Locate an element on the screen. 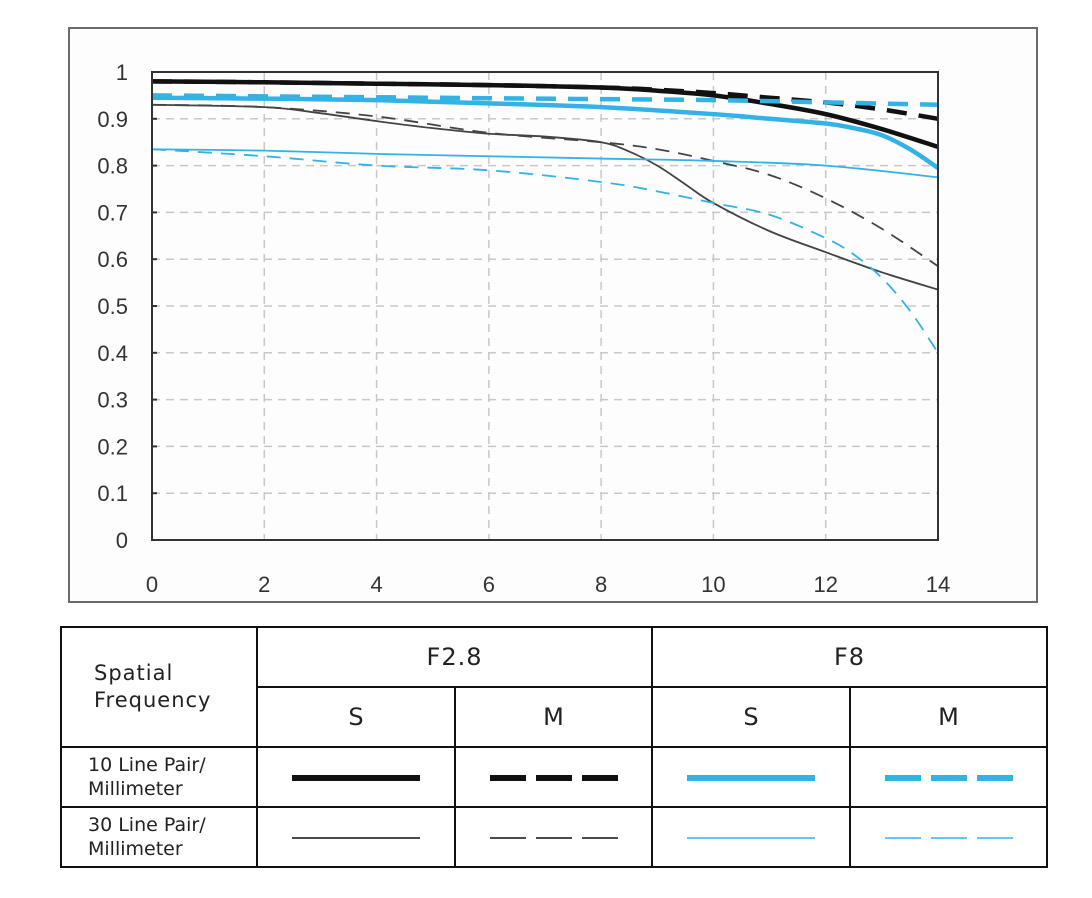 This screenshot has height=898, width=1092. series-line-f8-s-30-line-pair-millimeter is located at coordinates (545, 163).